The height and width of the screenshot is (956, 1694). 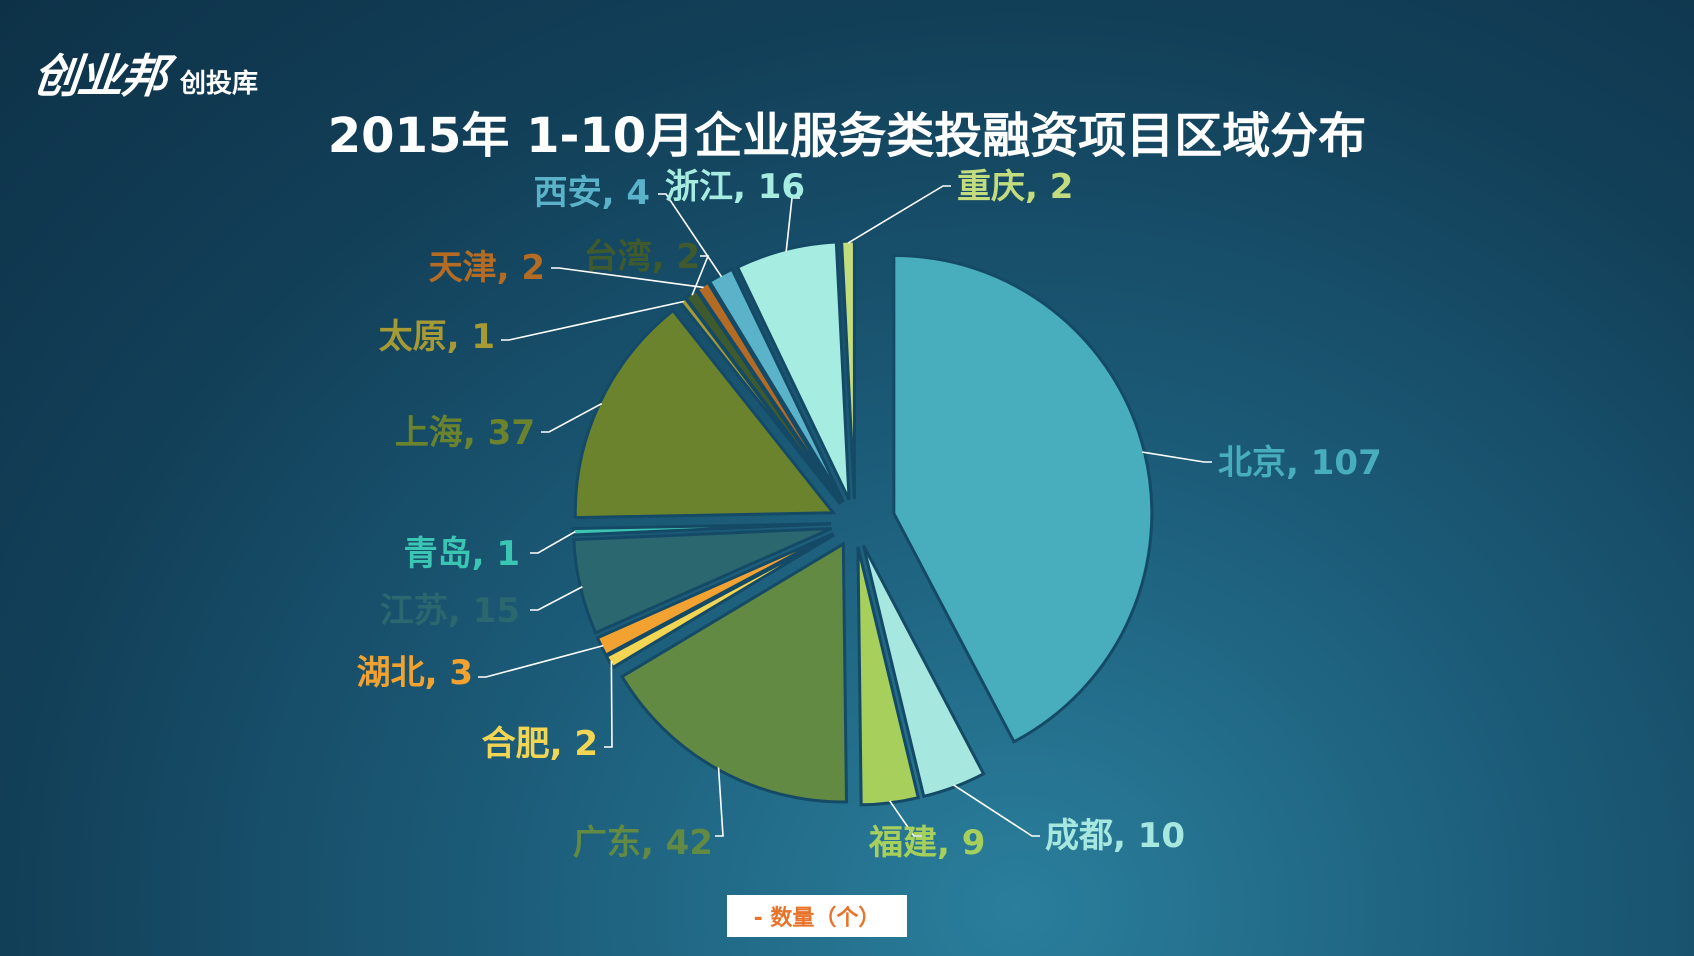 I want to click on leader-line-上海, so click(x=572, y=417).